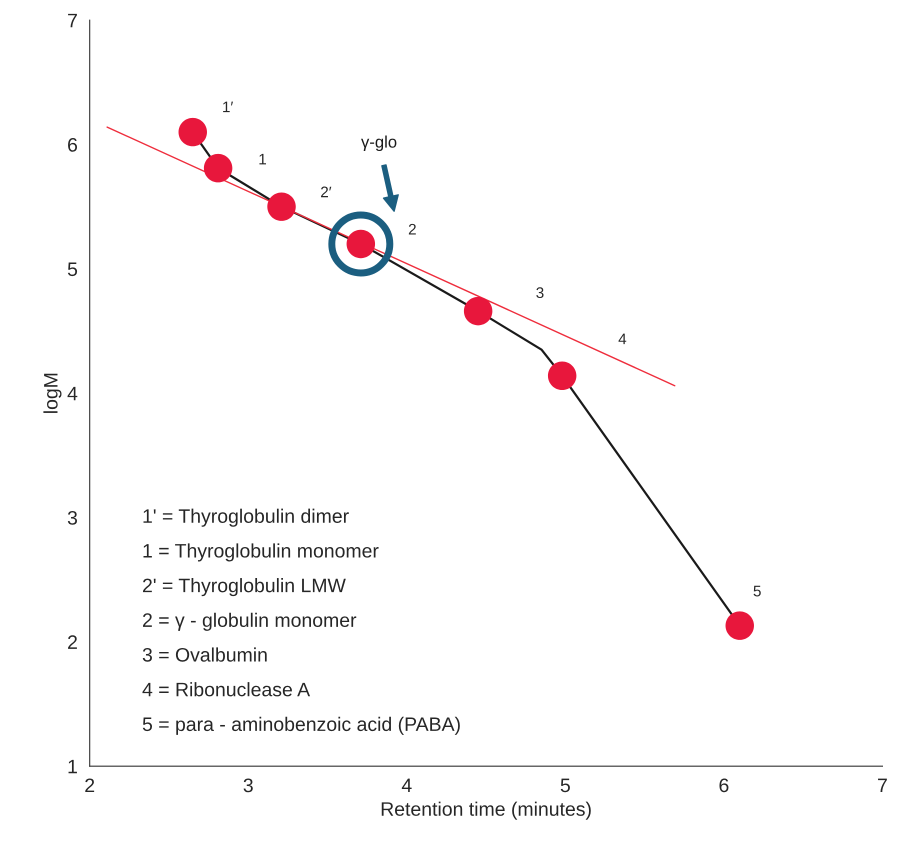  I want to click on annotation: 3, so click(540, 292).